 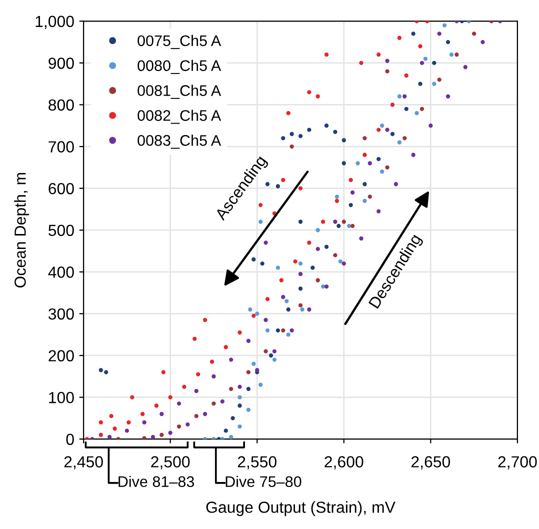 I want to click on x-tick-label: 2,600, so click(x=344, y=463).